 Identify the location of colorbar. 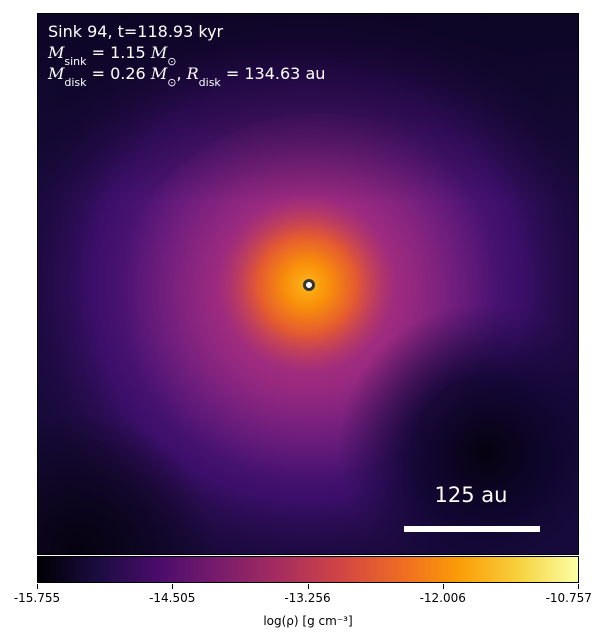
(308, 569).